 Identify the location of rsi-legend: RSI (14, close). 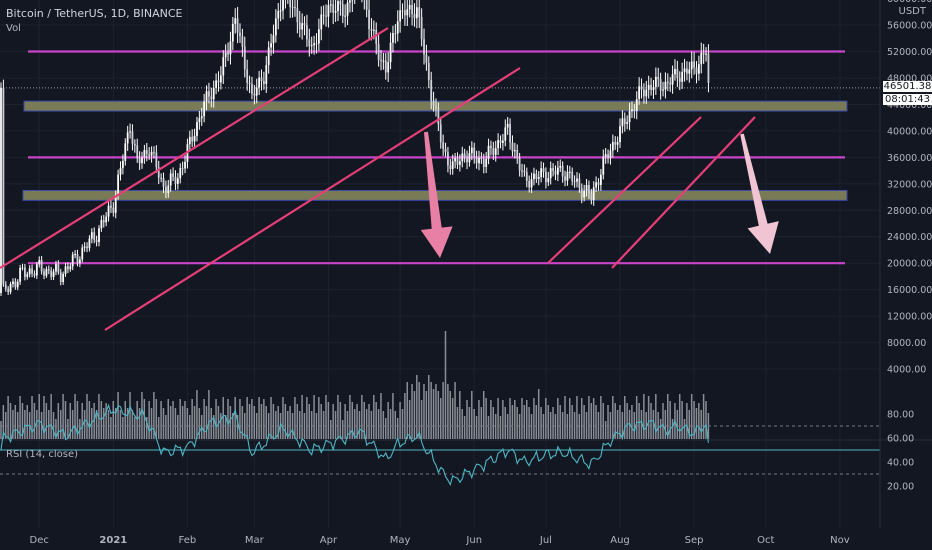
(42, 454).